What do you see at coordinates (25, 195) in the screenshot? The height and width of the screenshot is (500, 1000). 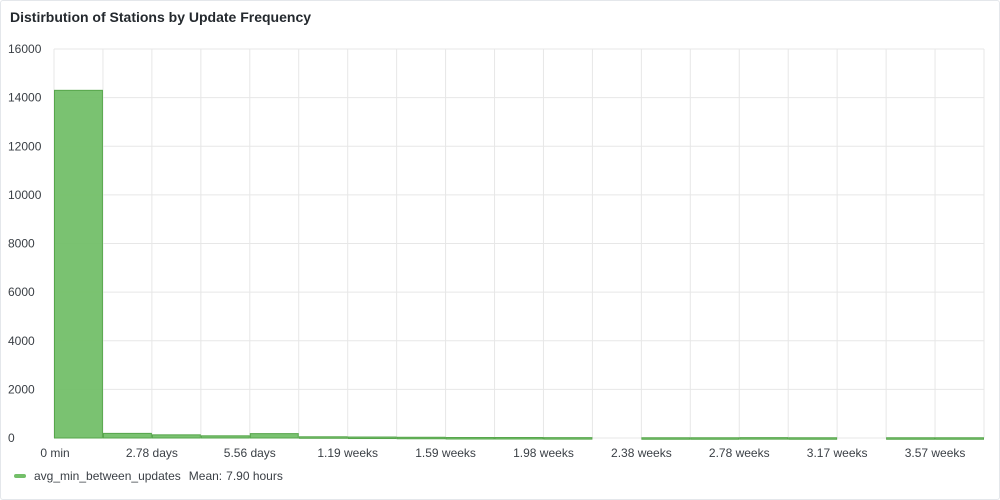 I see `y-tick-label: 10000` at bounding box center [25, 195].